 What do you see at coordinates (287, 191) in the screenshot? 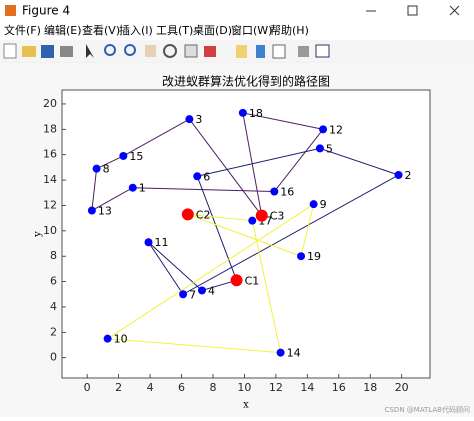
I see `point-label: 16` at bounding box center [287, 191].